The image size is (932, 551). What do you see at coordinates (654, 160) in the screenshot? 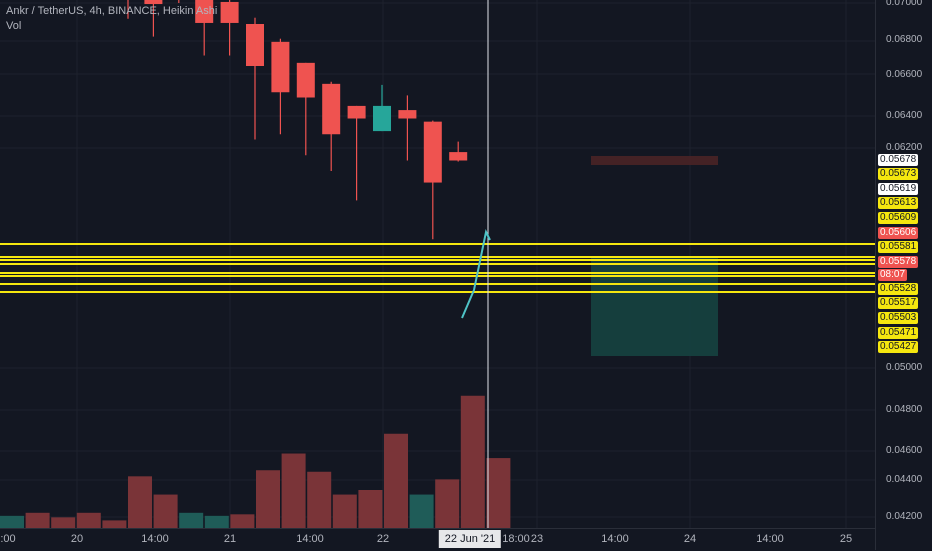
I see `stop-loss-zone` at bounding box center [654, 160].